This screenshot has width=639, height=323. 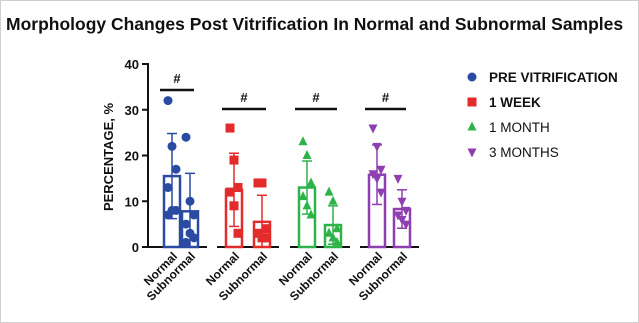 I want to click on y-axis-label: PERCENTAGE, %, so click(x=108, y=157).